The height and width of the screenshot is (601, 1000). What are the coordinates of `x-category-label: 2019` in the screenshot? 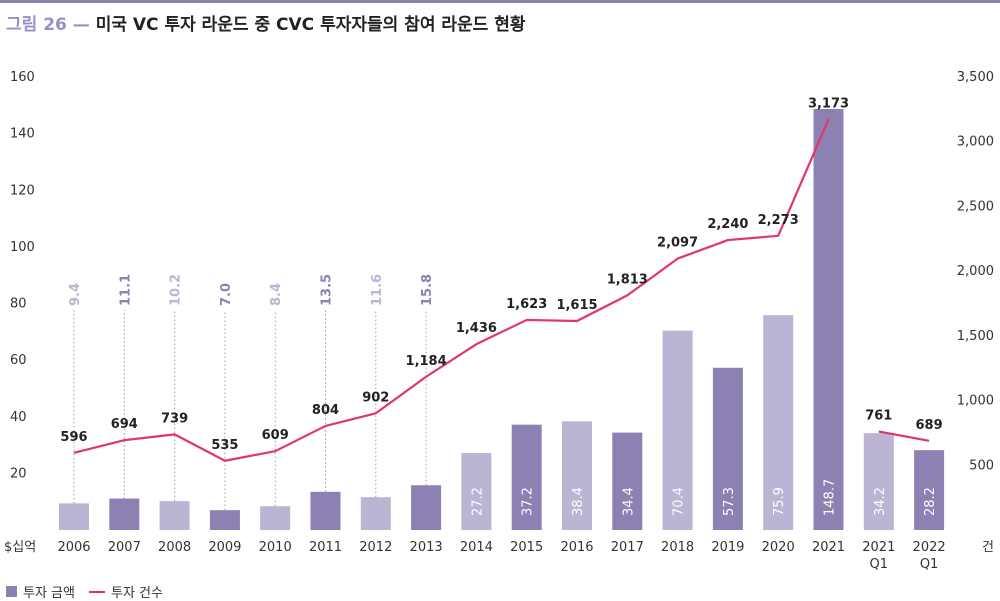 It's located at (727, 547).